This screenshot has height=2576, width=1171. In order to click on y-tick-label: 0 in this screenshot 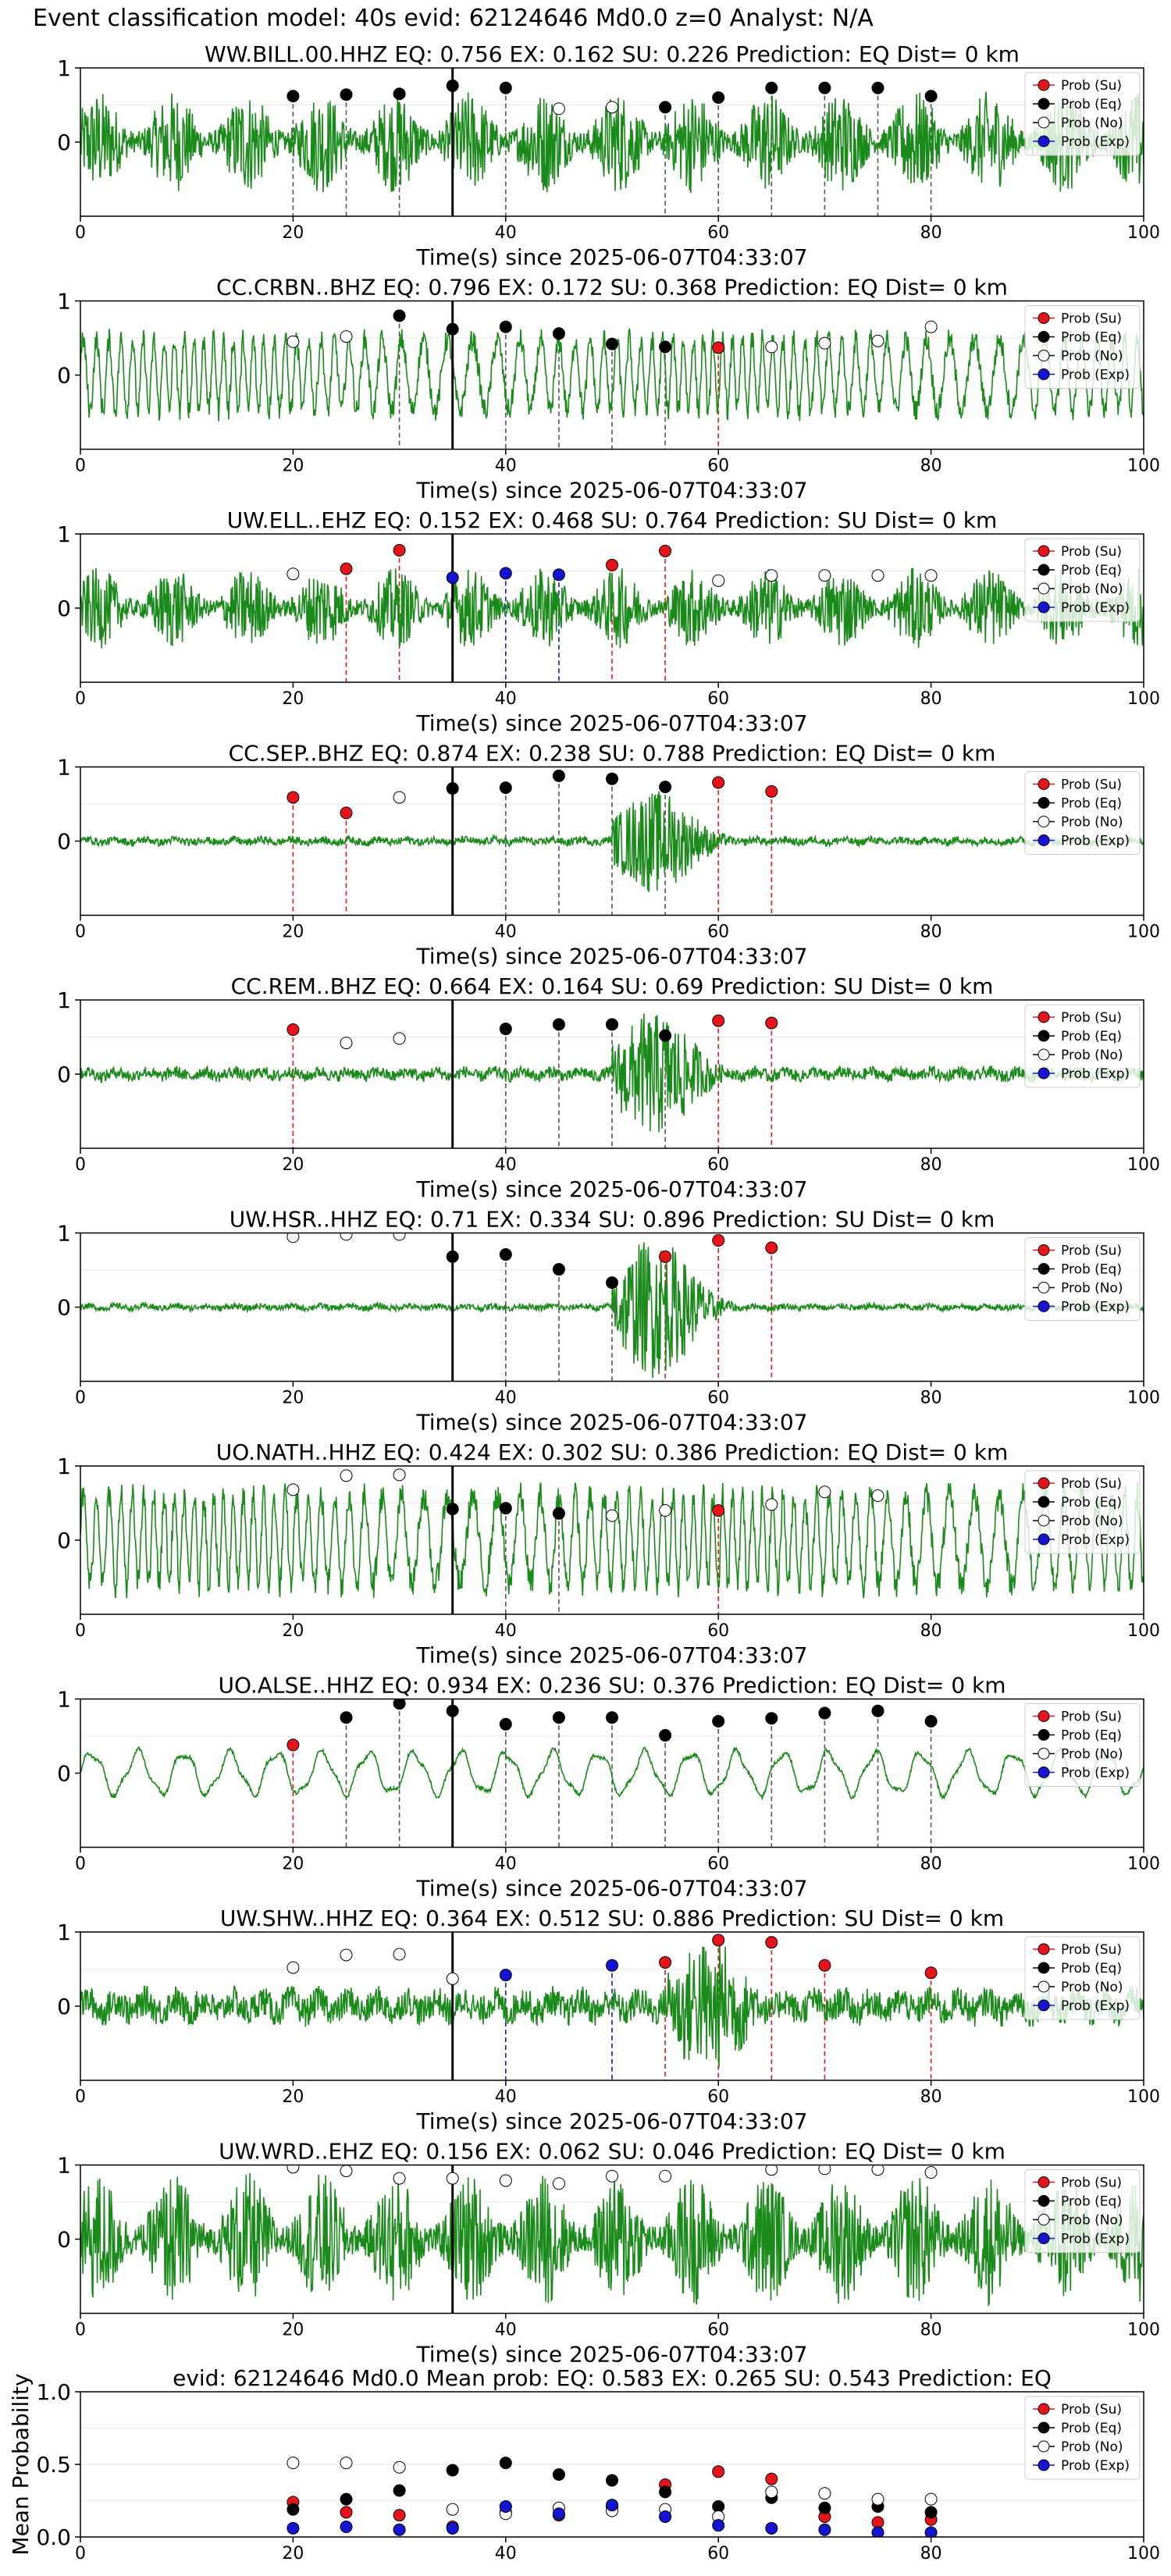, I will do `click(64, 376)`.